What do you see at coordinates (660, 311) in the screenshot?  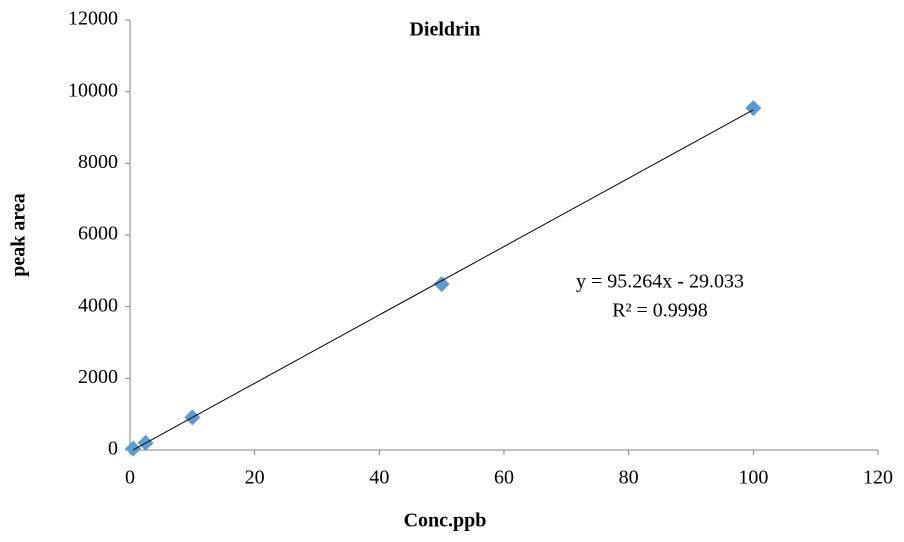 I see `trendline-r2: R² = 0.9998` at bounding box center [660, 311].